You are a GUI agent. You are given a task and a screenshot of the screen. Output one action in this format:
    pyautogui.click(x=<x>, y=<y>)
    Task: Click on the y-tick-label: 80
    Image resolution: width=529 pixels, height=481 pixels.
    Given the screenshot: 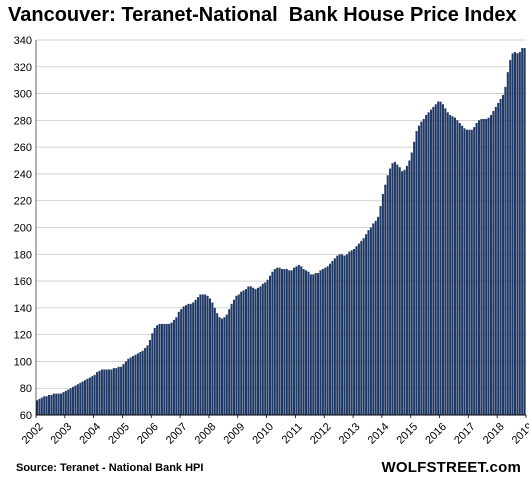 What is the action you would take?
    pyautogui.click(x=26, y=389)
    